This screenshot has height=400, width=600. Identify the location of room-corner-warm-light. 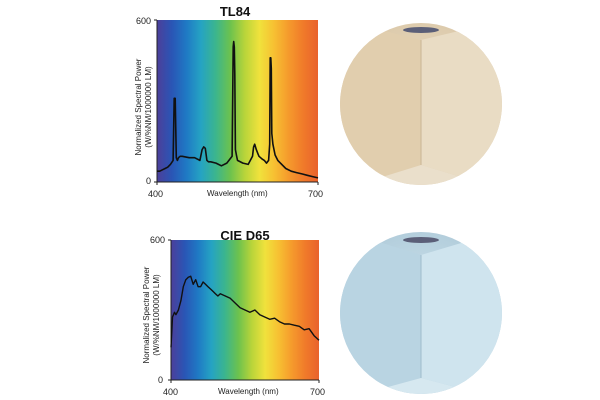
(421, 104).